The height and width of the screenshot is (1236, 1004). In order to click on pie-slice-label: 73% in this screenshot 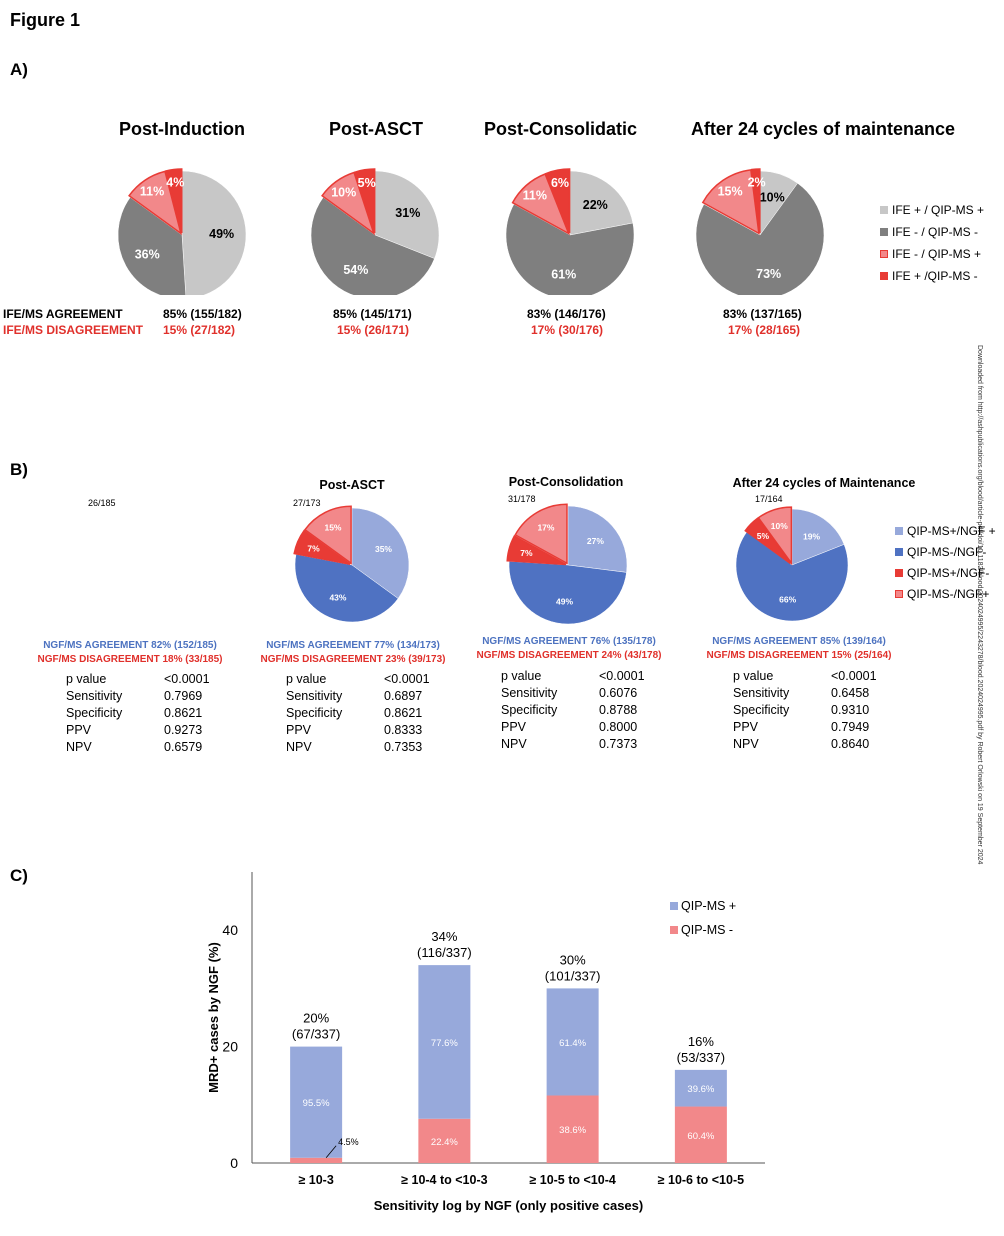, I will do `click(768, 274)`.